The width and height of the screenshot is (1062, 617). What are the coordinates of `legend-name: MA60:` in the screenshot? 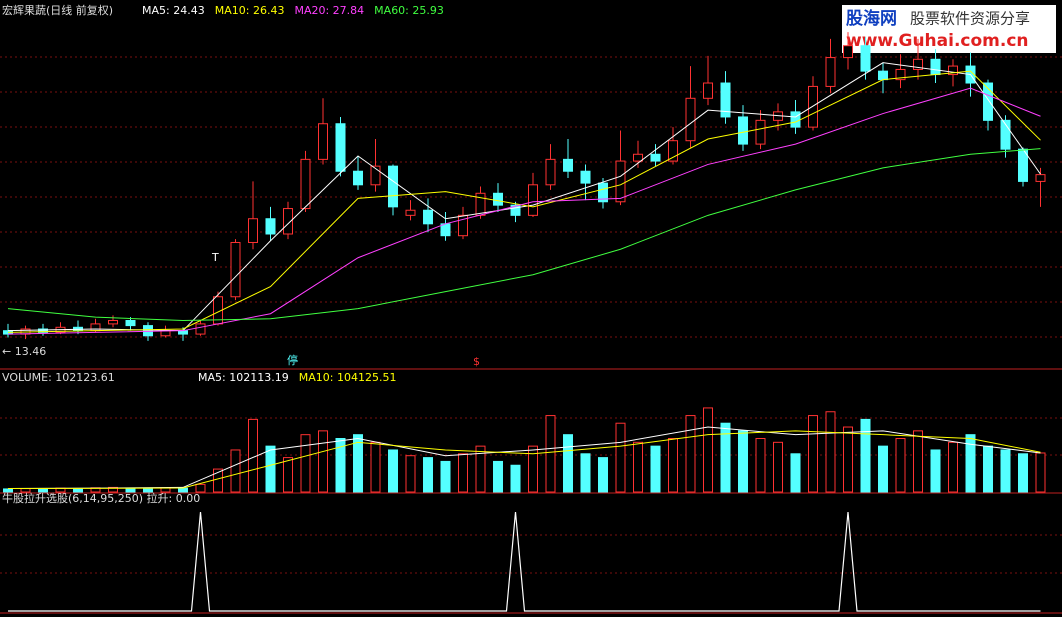 It's located at (391, 10).